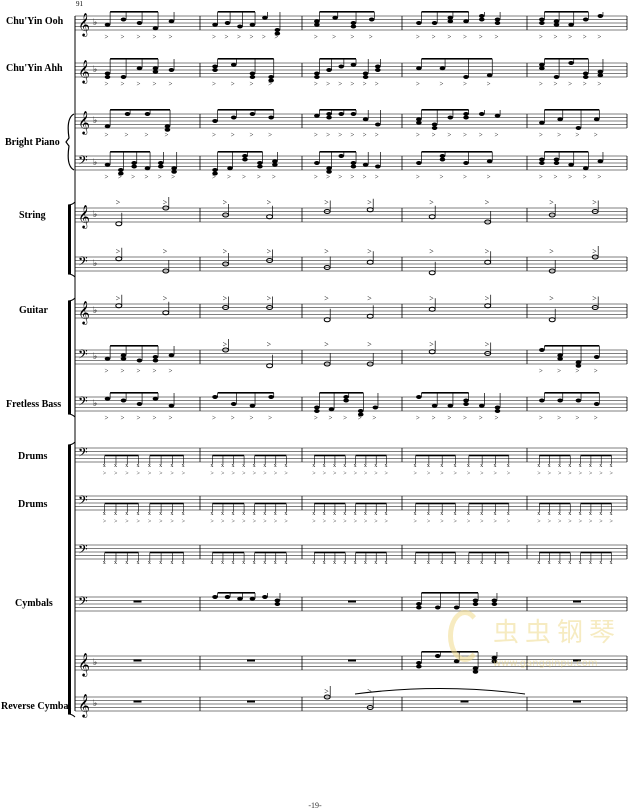 The height and width of the screenshot is (810, 630). What do you see at coordinates (538, 640) in the screenshot?
I see `watermark: 虫虫钢琴 www.gangqinpu.com` at bounding box center [538, 640].